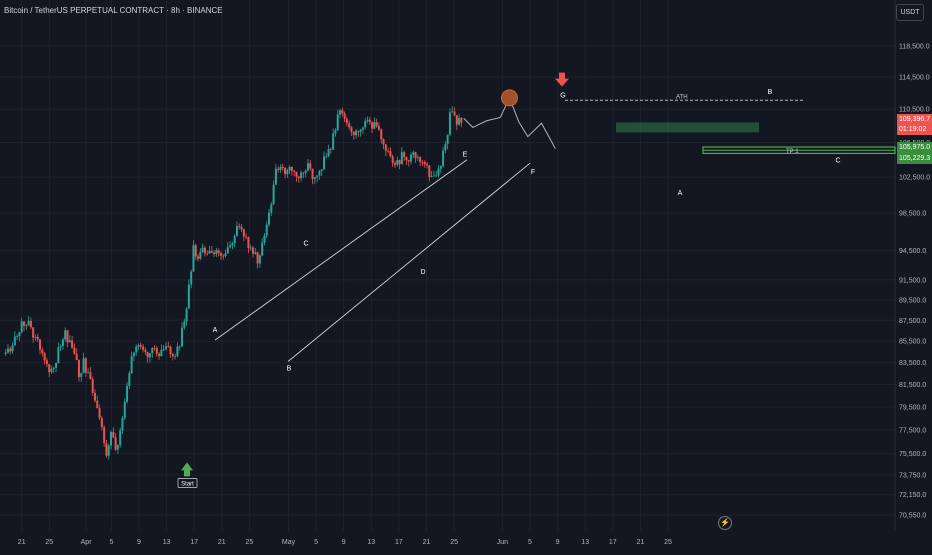  What do you see at coordinates (912, 363) in the screenshot?
I see `y-tick-label: 83,500.0` at bounding box center [912, 363].